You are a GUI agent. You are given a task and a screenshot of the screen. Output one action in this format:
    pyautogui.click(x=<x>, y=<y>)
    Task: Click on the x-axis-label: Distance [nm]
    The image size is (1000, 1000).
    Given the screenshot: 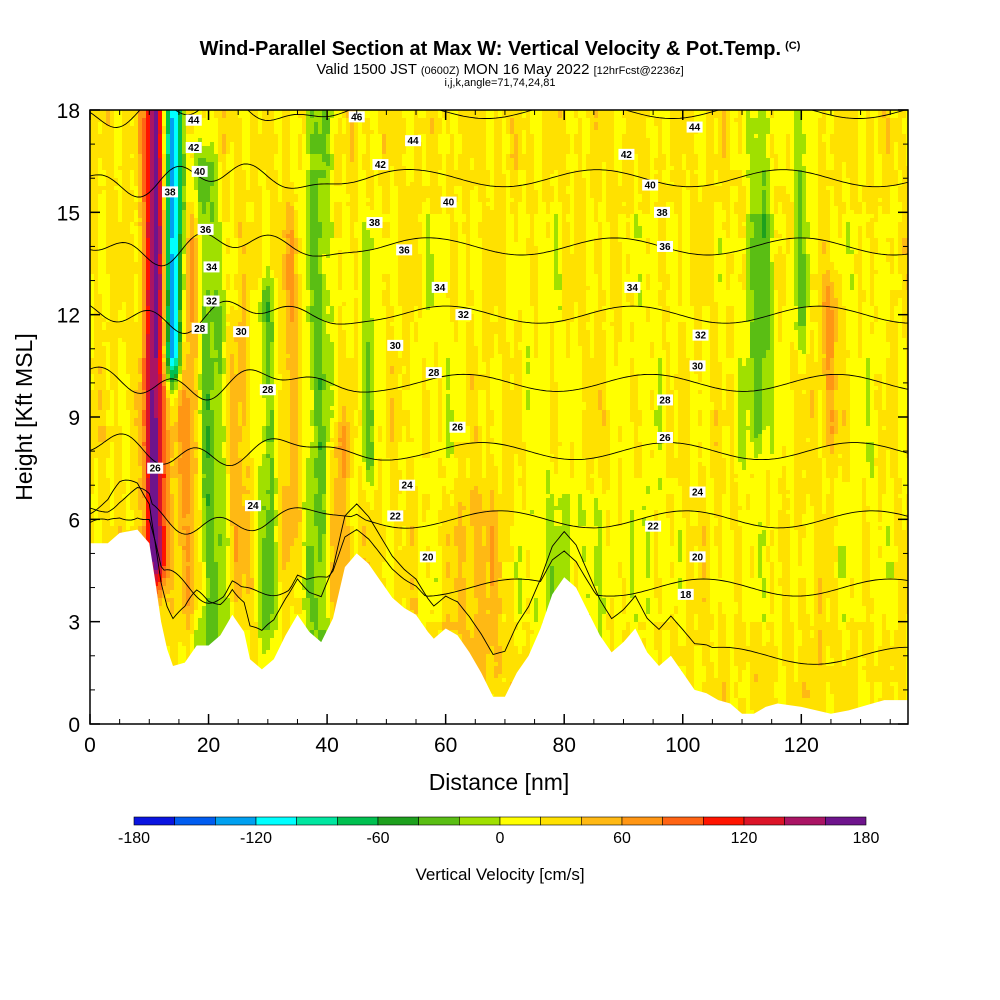 What is the action you would take?
    pyautogui.click(x=499, y=782)
    